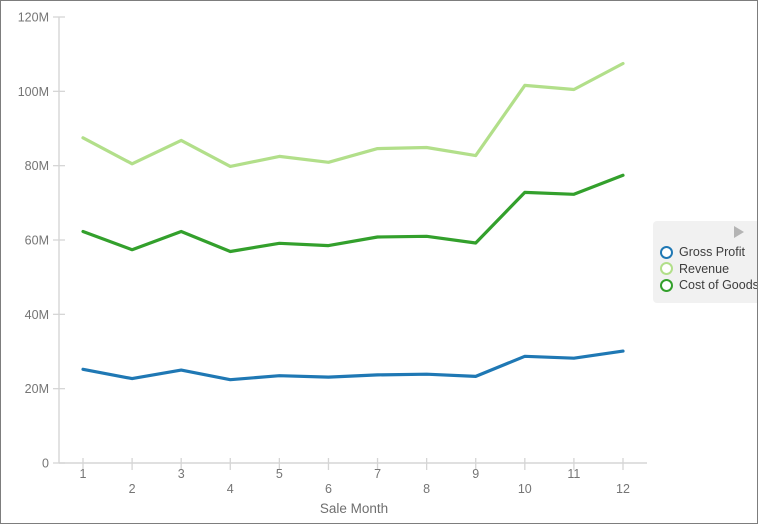 This screenshot has width=758, height=524. I want to click on x-axis-tick-label: 1, so click(83, 474).